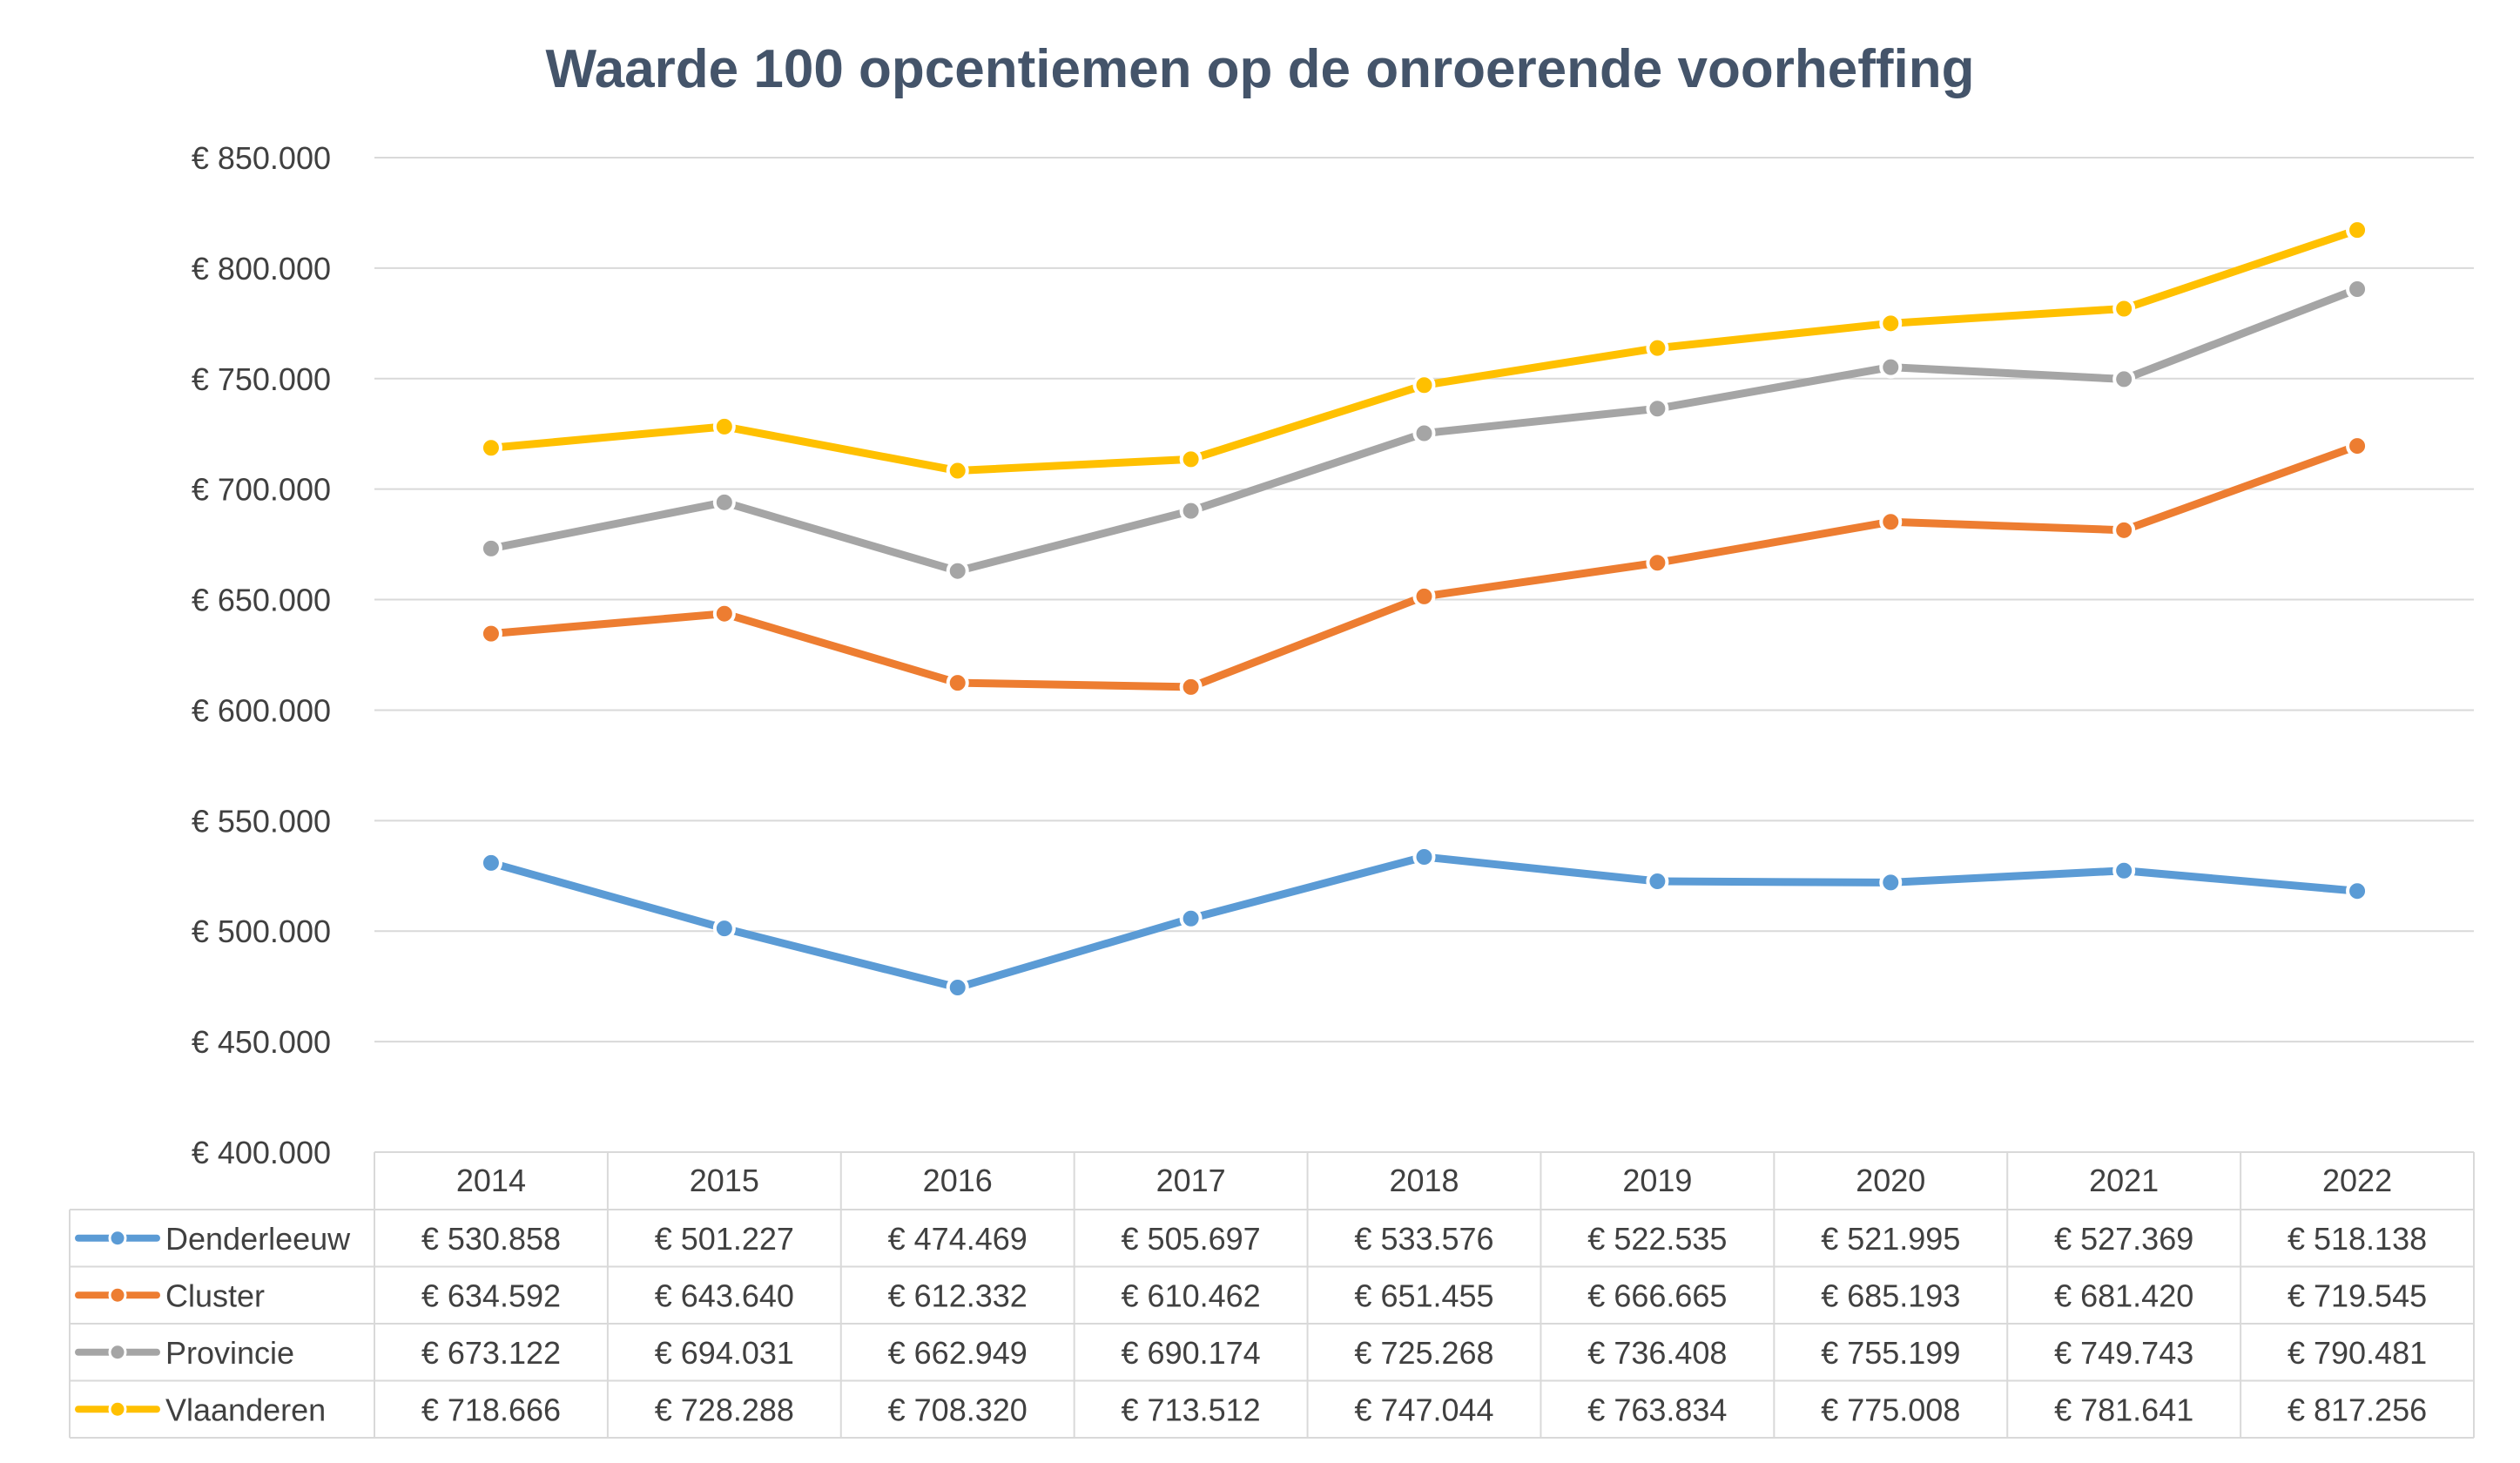 The image size is (2520, 1463). I want to click on table-cell-value: € 681.420, so click(2123, 1295).